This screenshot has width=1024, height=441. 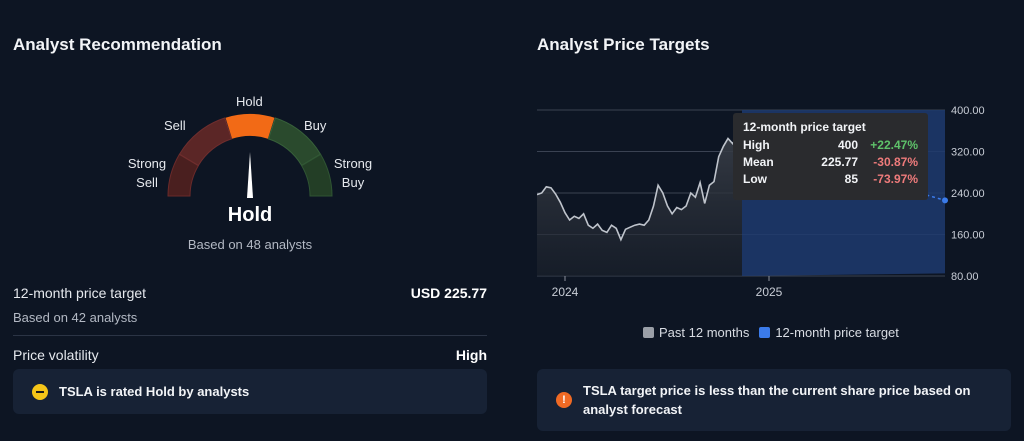 What do you see at coordinates (147, 173) in the screenshot?
I see `gauge-label-strong-sell: Strong Sell` at bounding box center [147, 173].